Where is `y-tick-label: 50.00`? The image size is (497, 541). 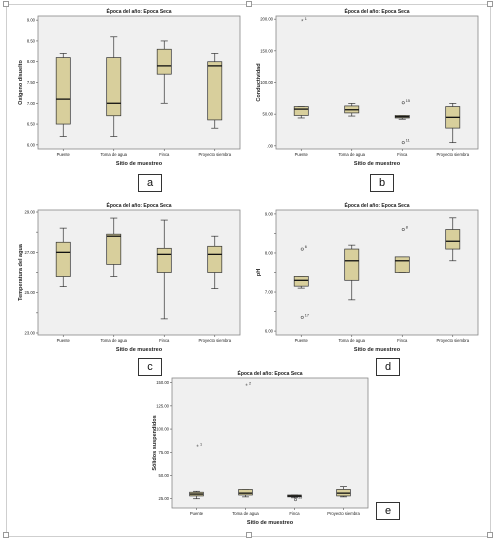
y-tick-label: 50.00 is located at coordinates (268, 114).